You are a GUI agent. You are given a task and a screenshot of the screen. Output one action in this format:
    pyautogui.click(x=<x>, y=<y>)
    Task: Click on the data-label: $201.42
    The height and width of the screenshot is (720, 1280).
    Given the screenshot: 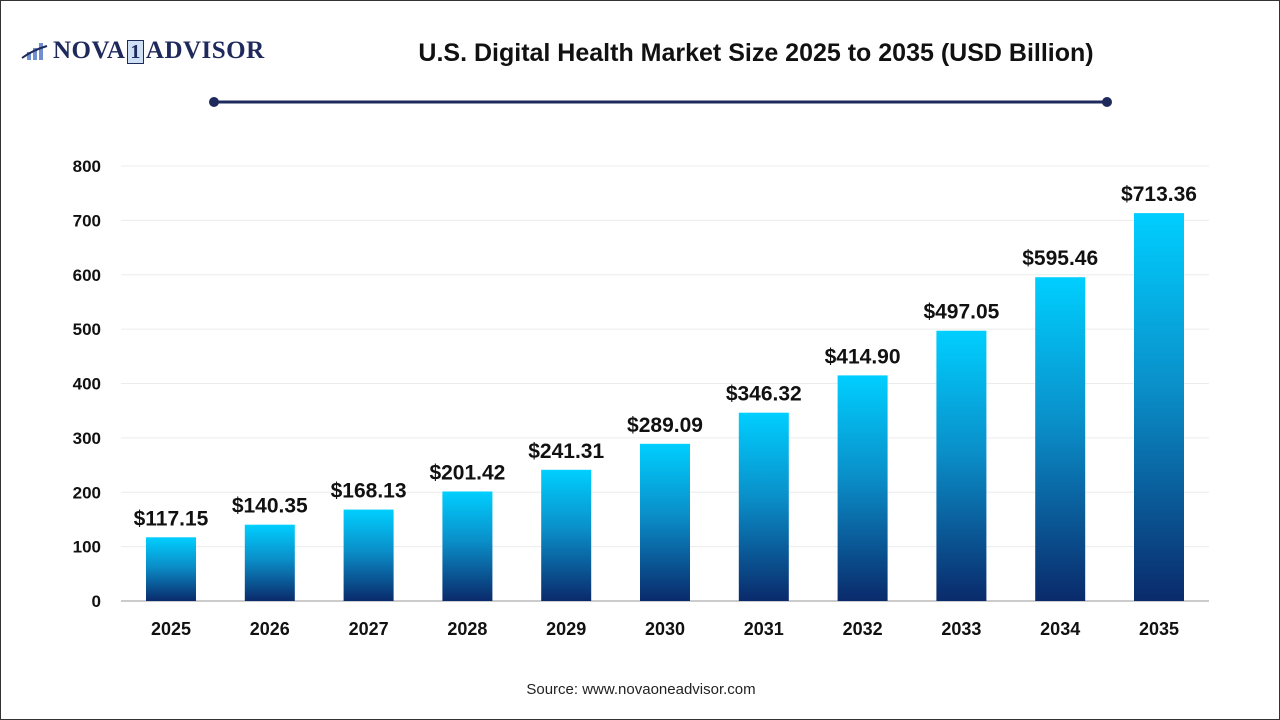 What is the action you would take?
    pyautogui.click(x=467, y=472)
    